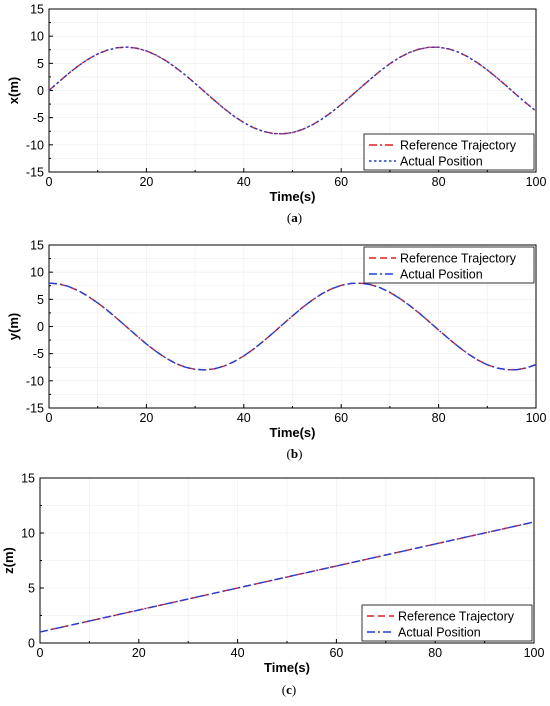 The width and height of the screenshot is (550, 706). Describe the element at coordinates (8, 560) in the screenshot. I see `y-axis-title: z(m)` at that location.